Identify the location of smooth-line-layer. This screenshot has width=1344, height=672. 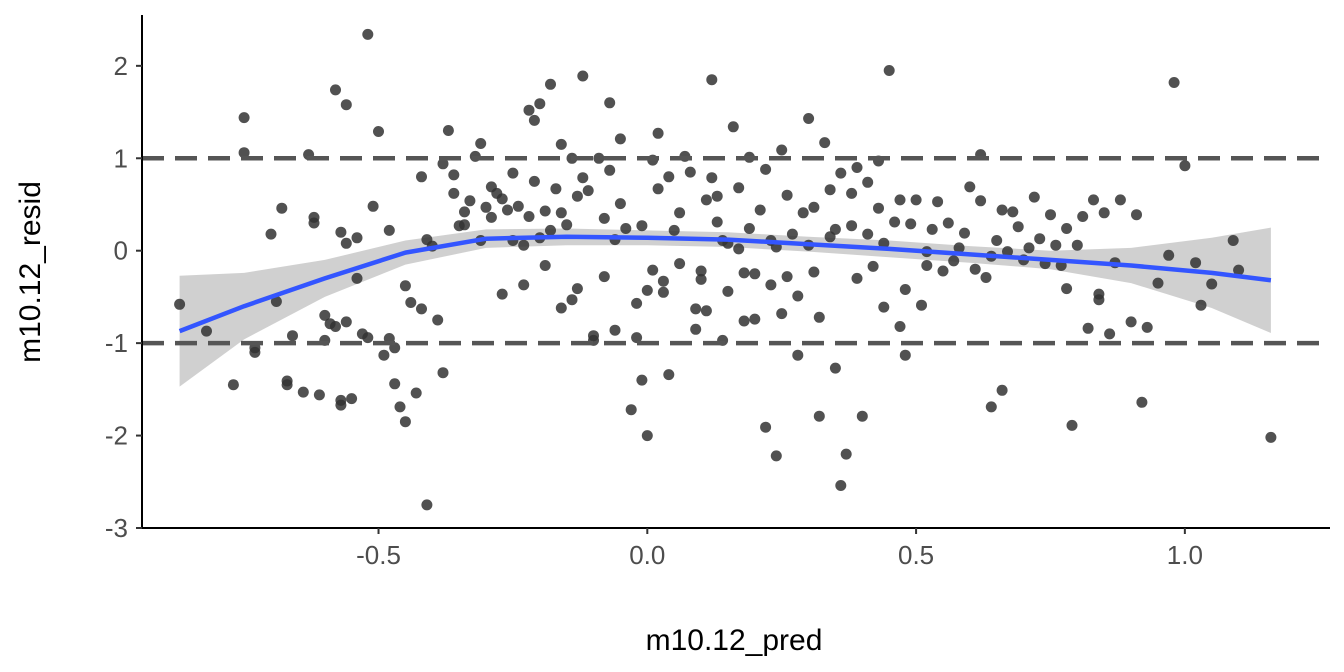
(725, 284).